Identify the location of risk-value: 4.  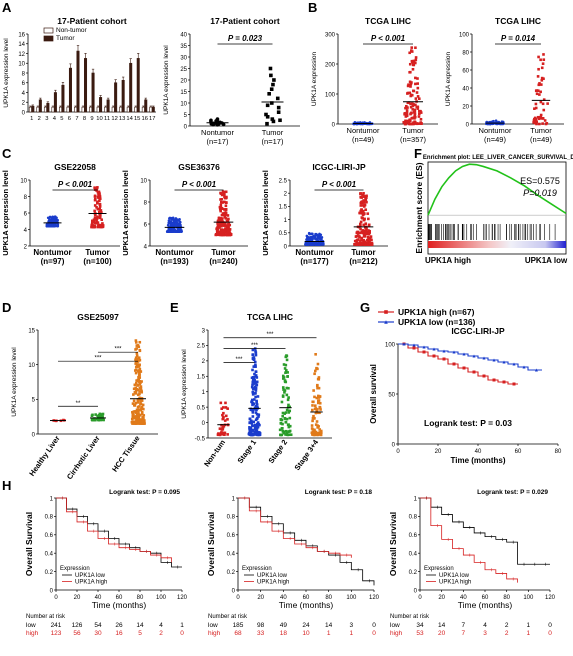
(485, 625).